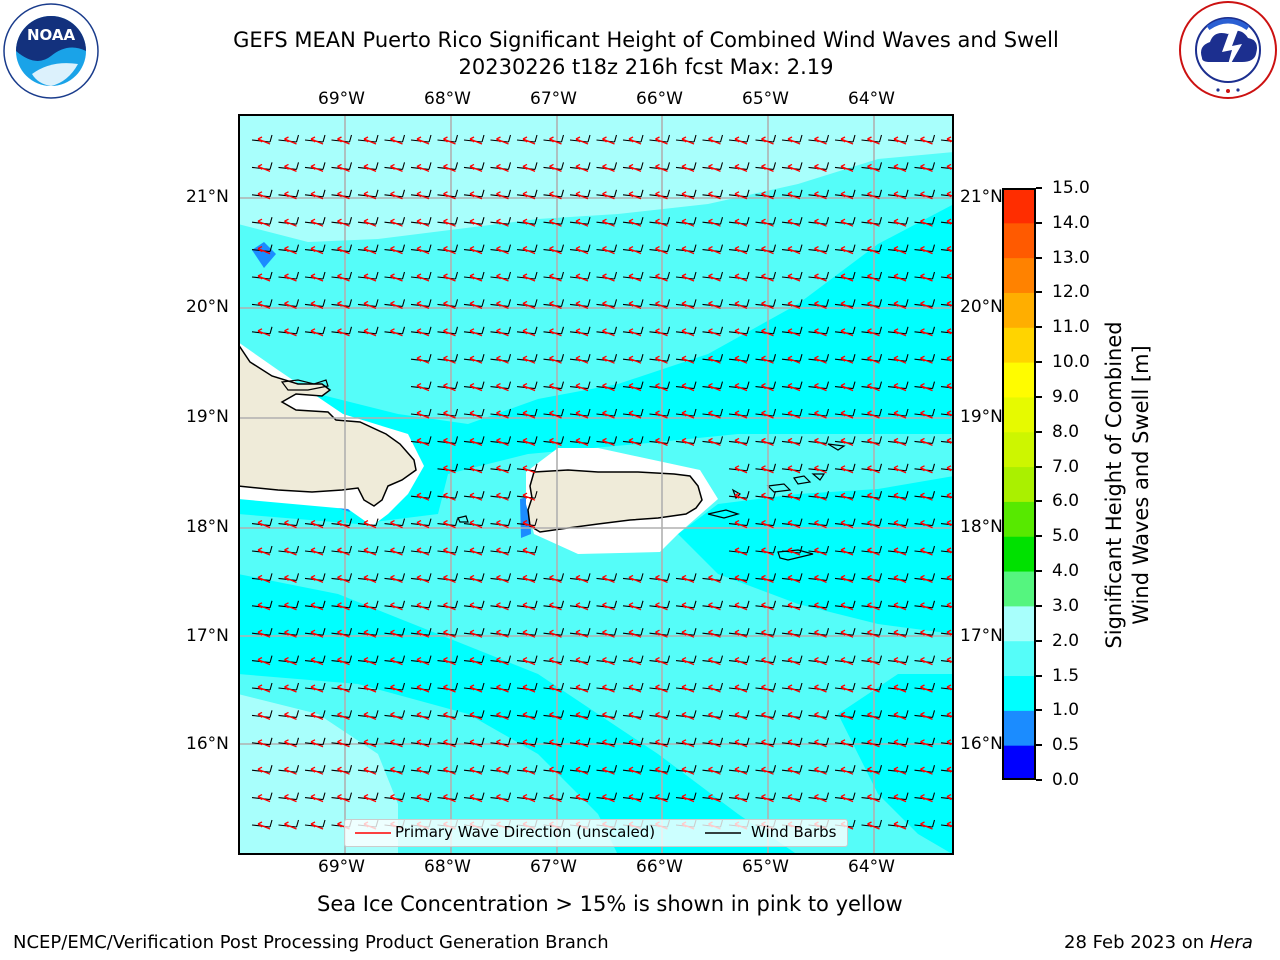  Describe the element at coordinates (51, 35) in the screenshot. I see `noaa-logo-text: NOAA` at that location.